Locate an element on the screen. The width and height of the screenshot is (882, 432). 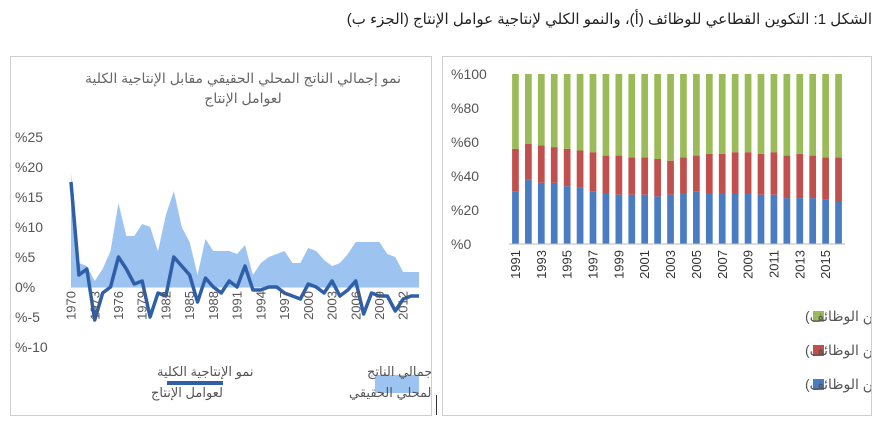
x-tick-label: 1982 is located at coordinates (165, 305).